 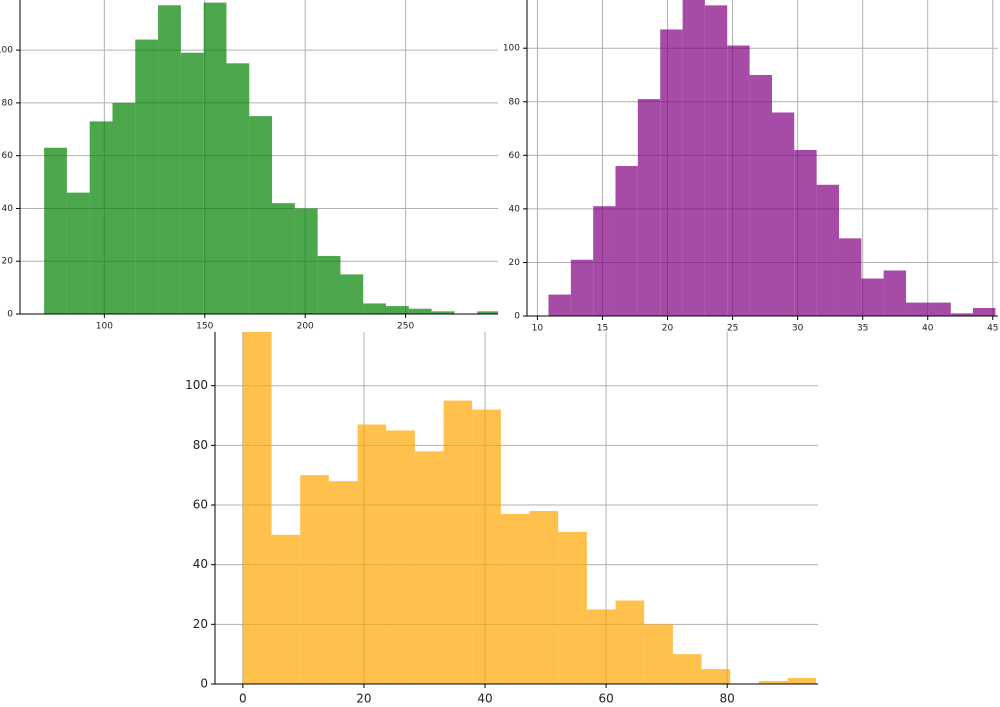 What do you see at coordinates (204, 327) in the screenshot?
I see `x-tick-label: 150` at bounding box center [204, 327].